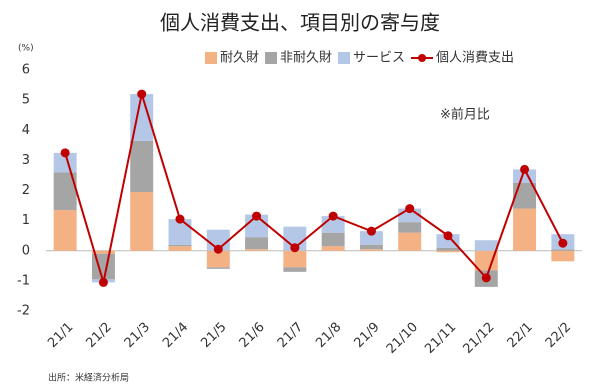  I want to click on legend-label: サービス, so click(379, 58).